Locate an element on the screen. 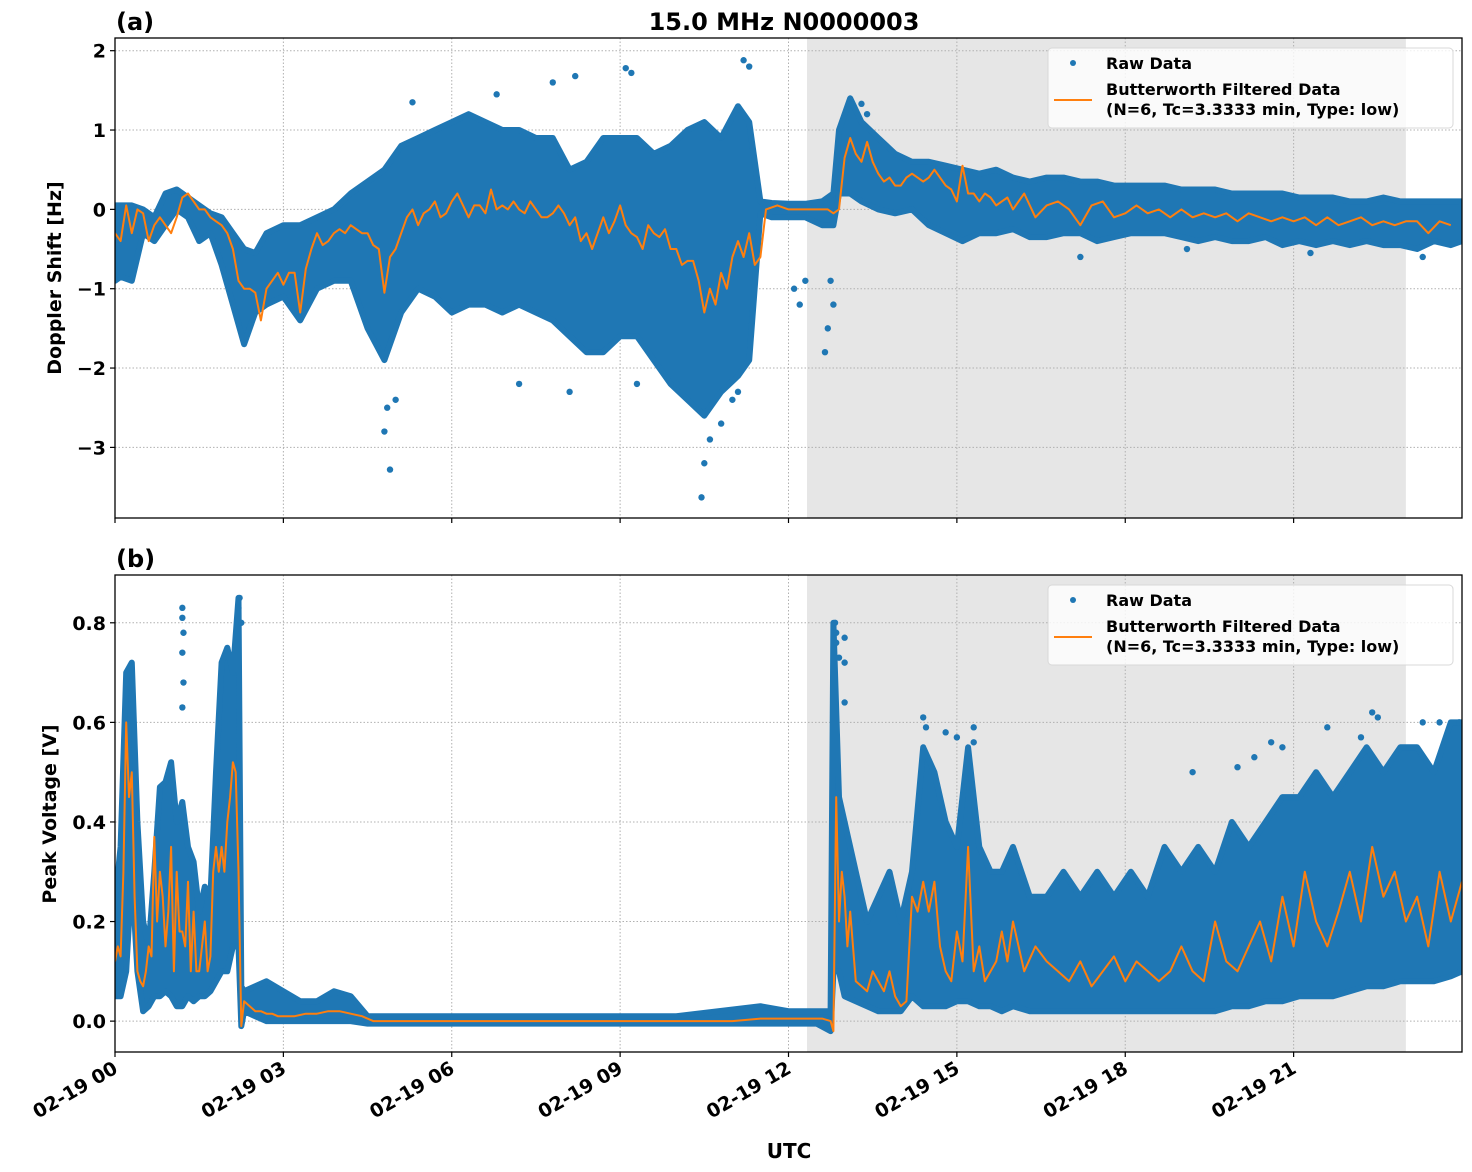 The width and height of the screenshot is (1472, 1172). panel-a-ylabel: Doppler Shift [Hz] is located at coordinates (55, 277).